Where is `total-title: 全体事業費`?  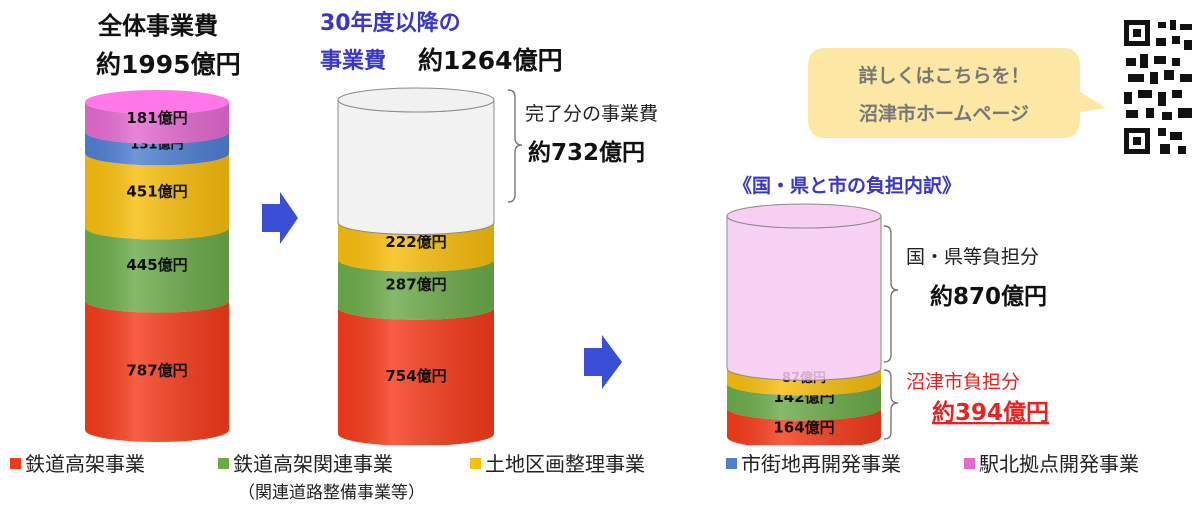
total-title: 全体事業費 is located at coordinates (157, 26).